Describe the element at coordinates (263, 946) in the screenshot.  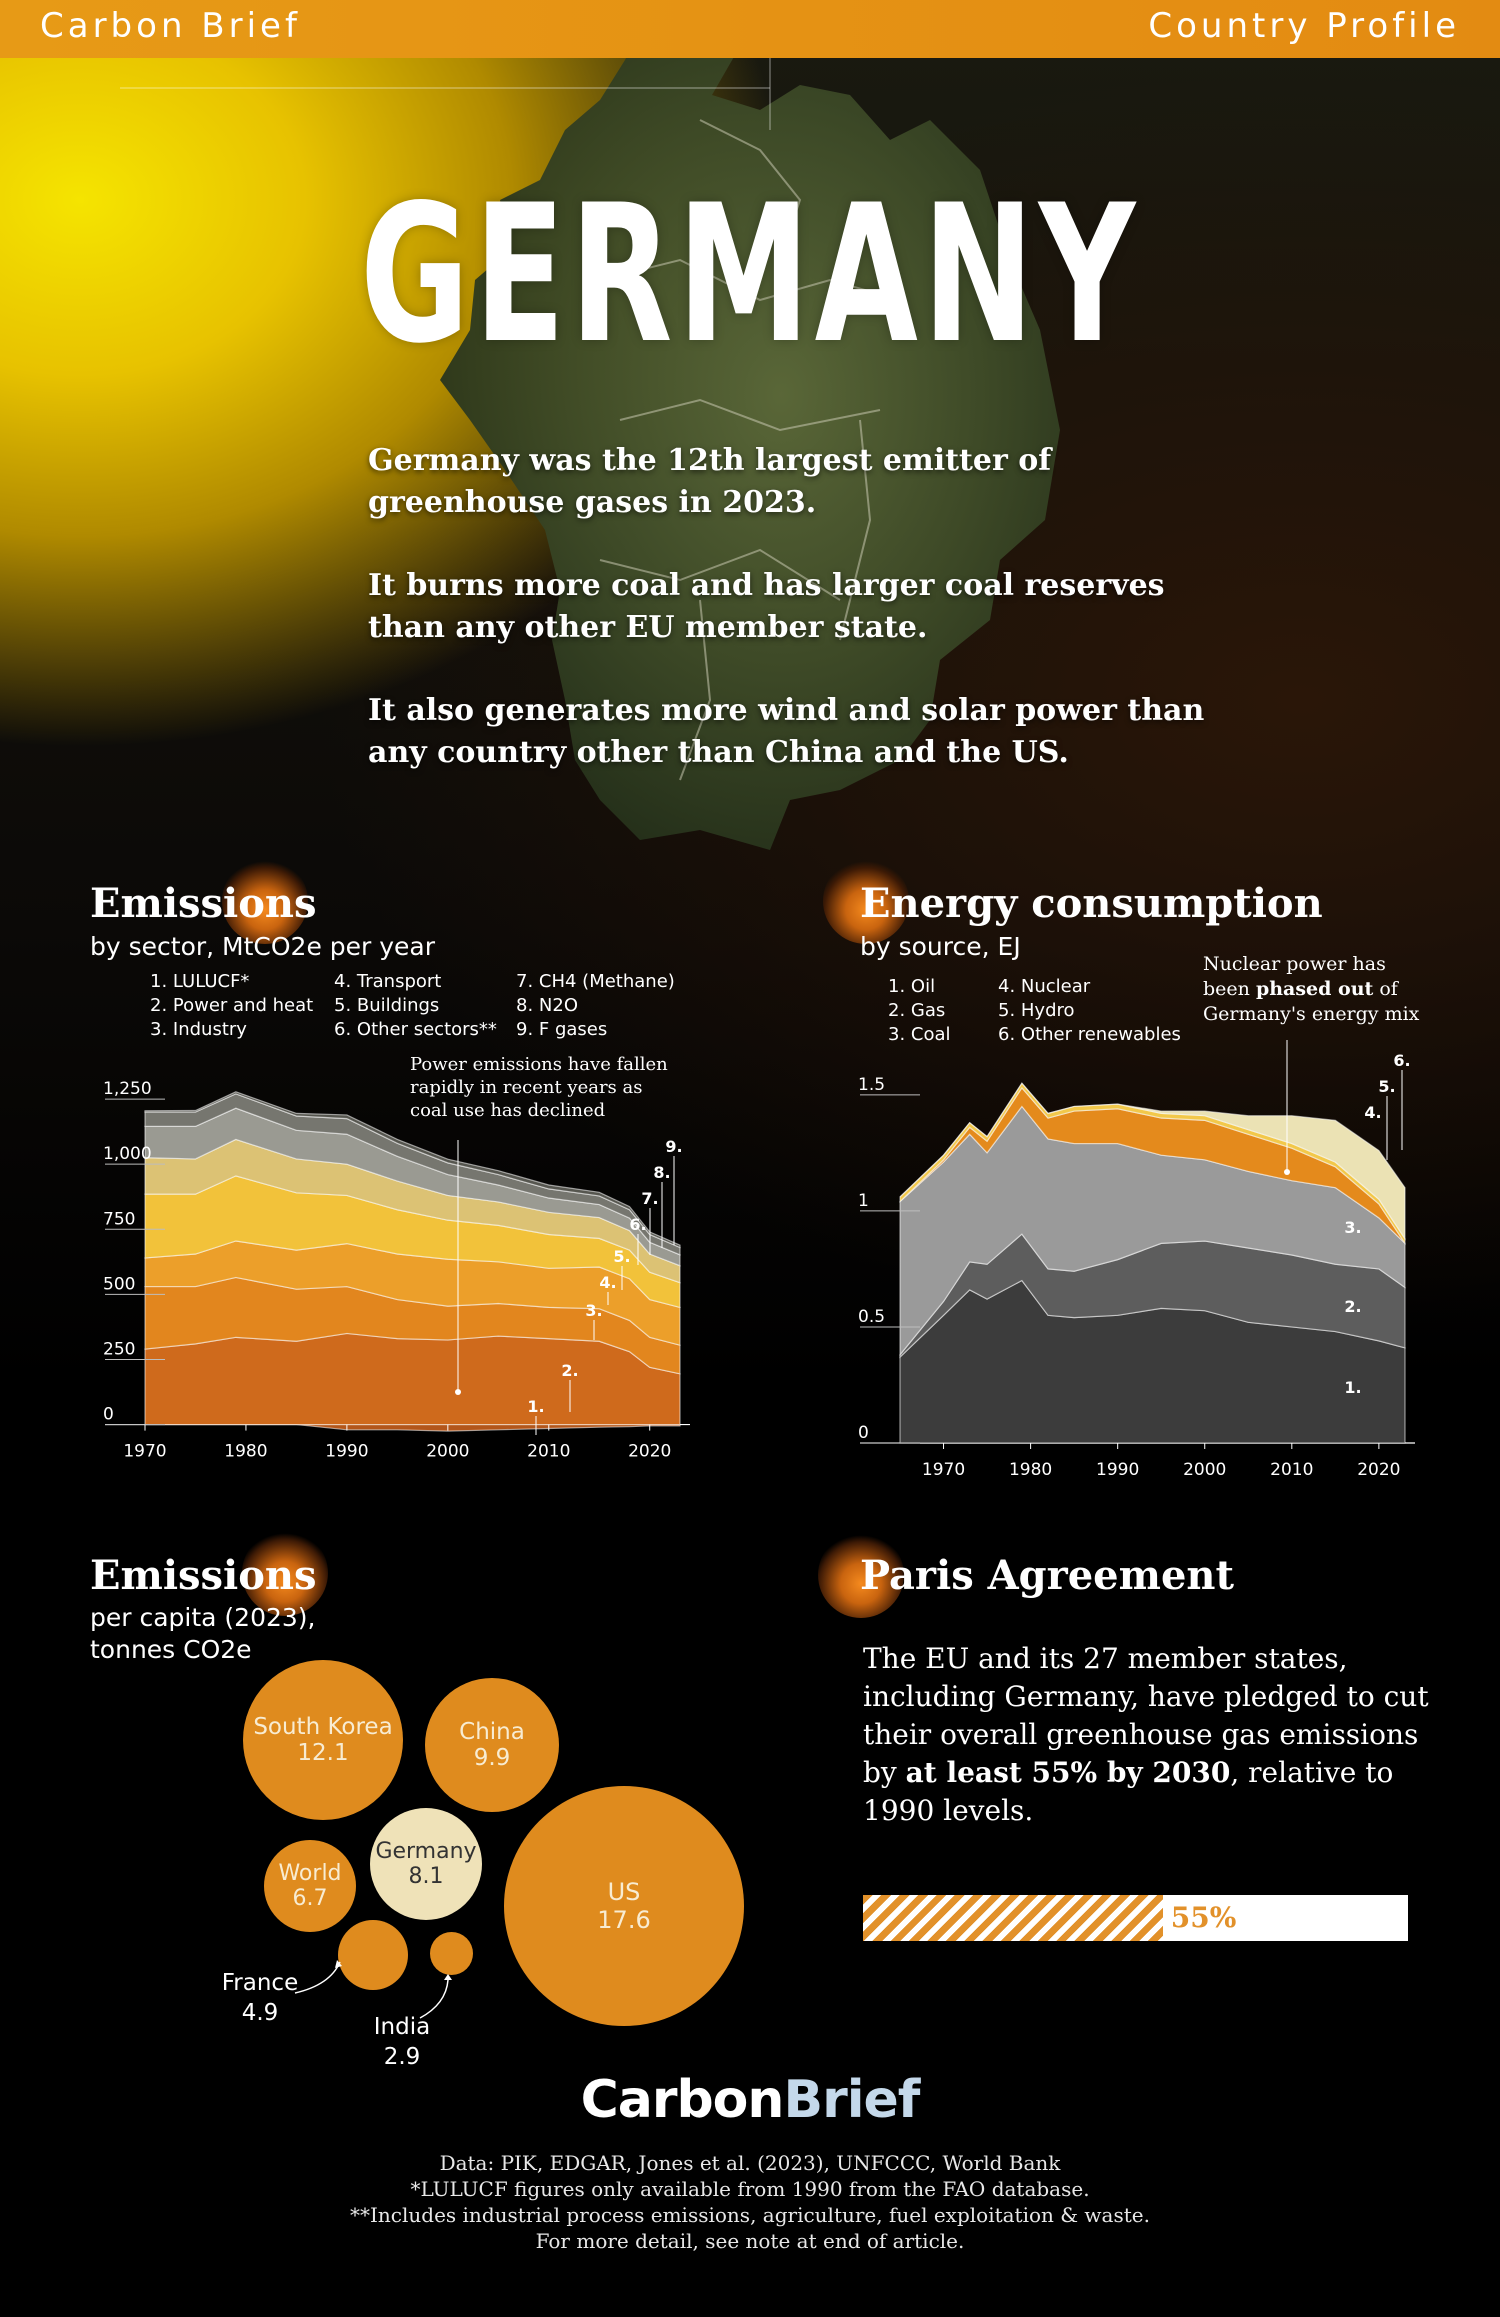
I see `emissions-sector-subtitle: by sector, MtCO2e per year` at that location.